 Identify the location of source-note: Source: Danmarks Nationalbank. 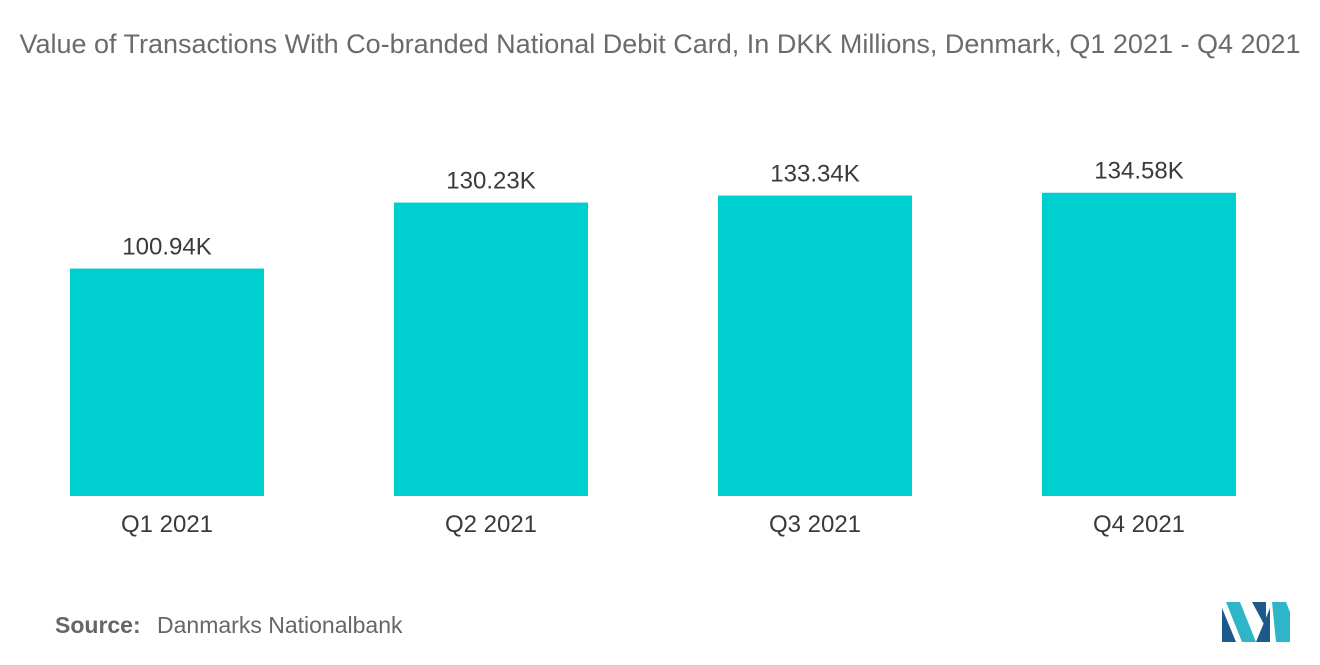
(228, 625).